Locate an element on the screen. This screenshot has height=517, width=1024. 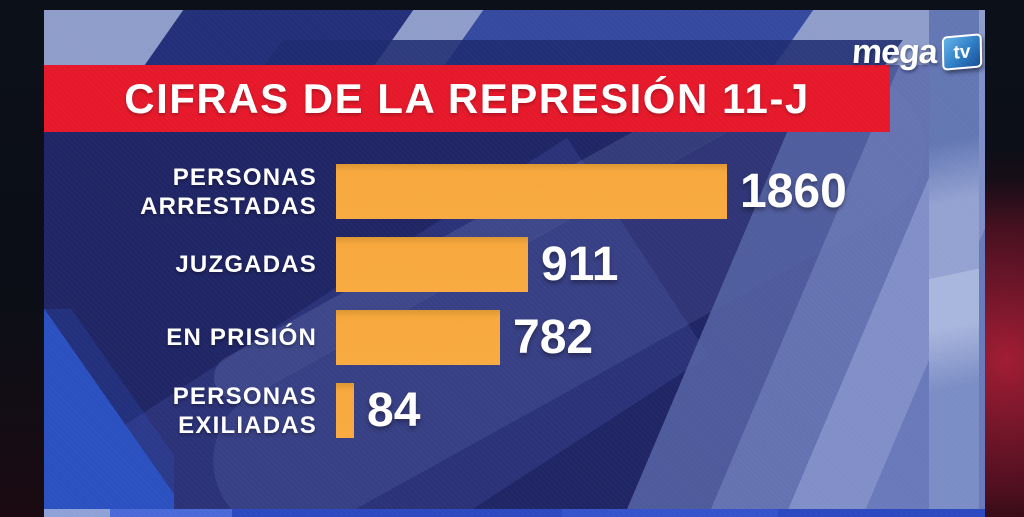
page-title: CIFRAS DE LA REPRESIÓN 11-J is located at coordinates (467, 98).